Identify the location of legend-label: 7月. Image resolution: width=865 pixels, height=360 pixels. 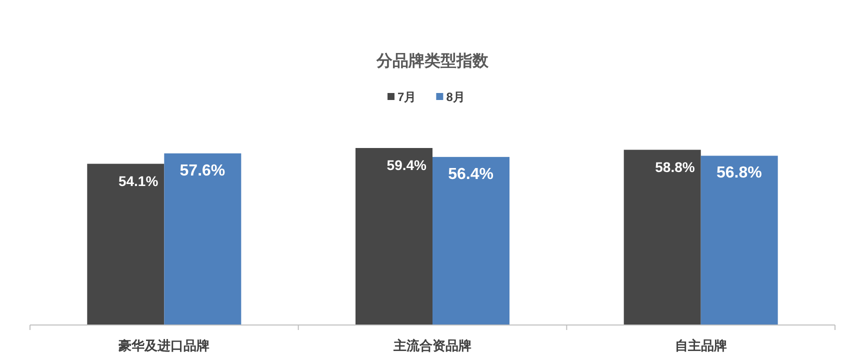
(407, 97).